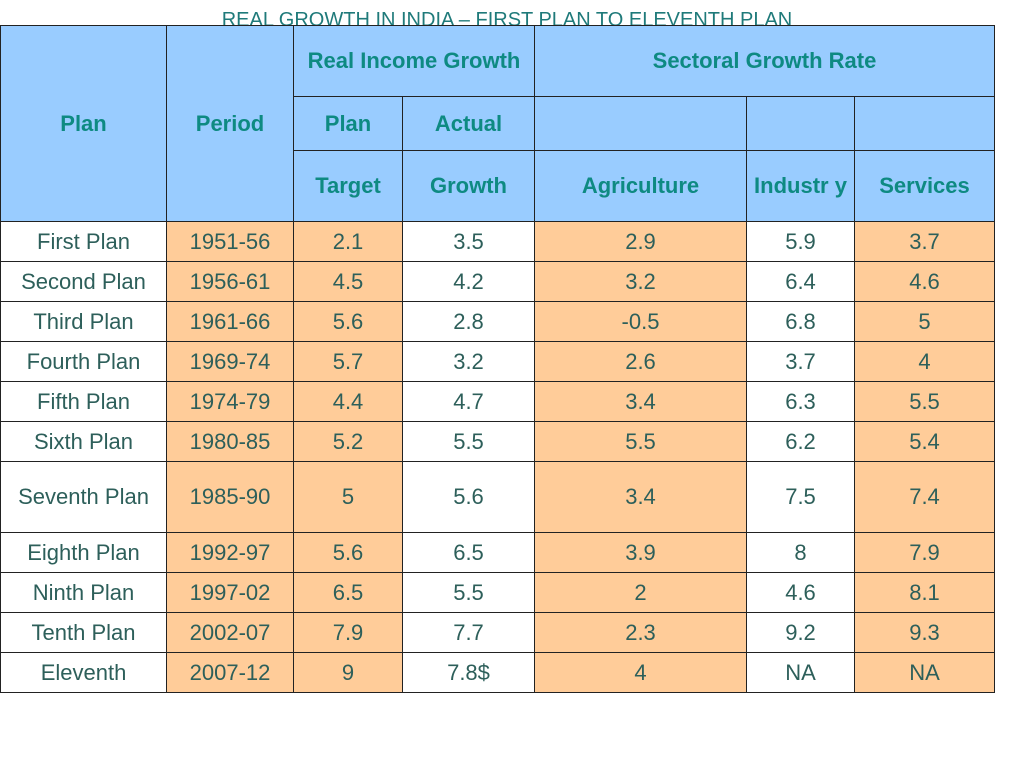 The width and height of the screenshot is (1024, 768). I want to click on table-row: Ninth Plan 1997-02 6.5 5.5 2 4.6 8.1, so click(497, 592).